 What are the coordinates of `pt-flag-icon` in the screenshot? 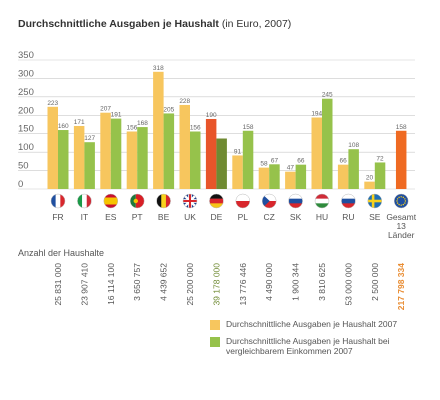 It's located at (137, 201).